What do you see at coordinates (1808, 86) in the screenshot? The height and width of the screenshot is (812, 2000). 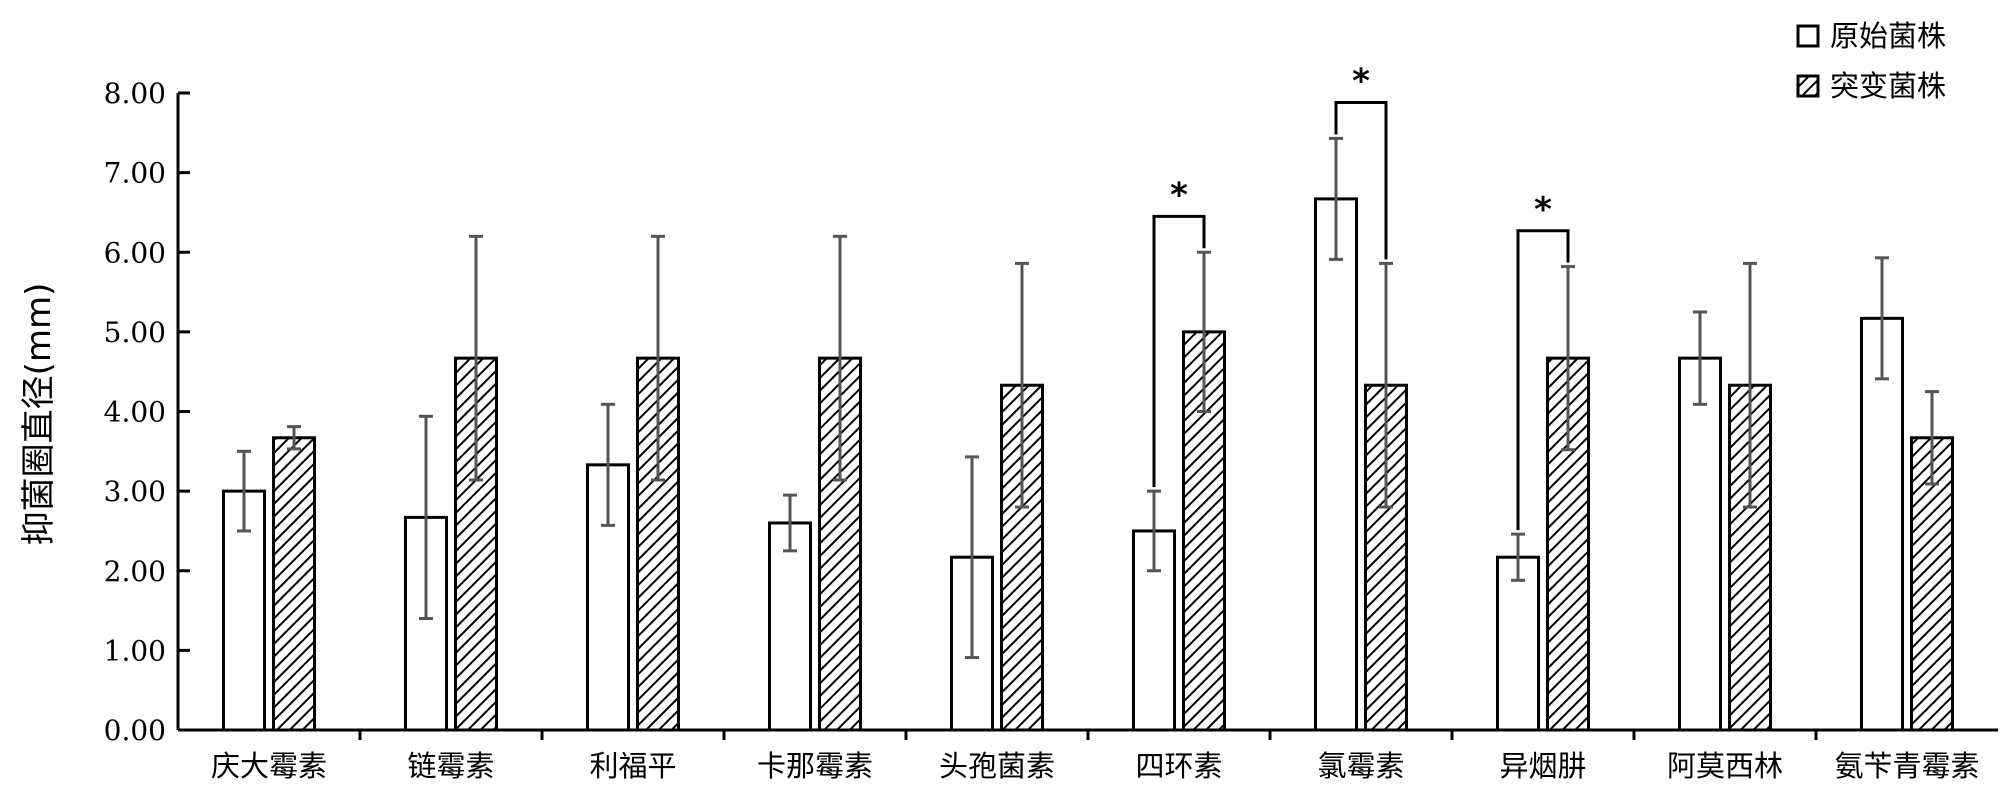 I see `legend-swatch-mutant` at bounding box center [1808, 86].